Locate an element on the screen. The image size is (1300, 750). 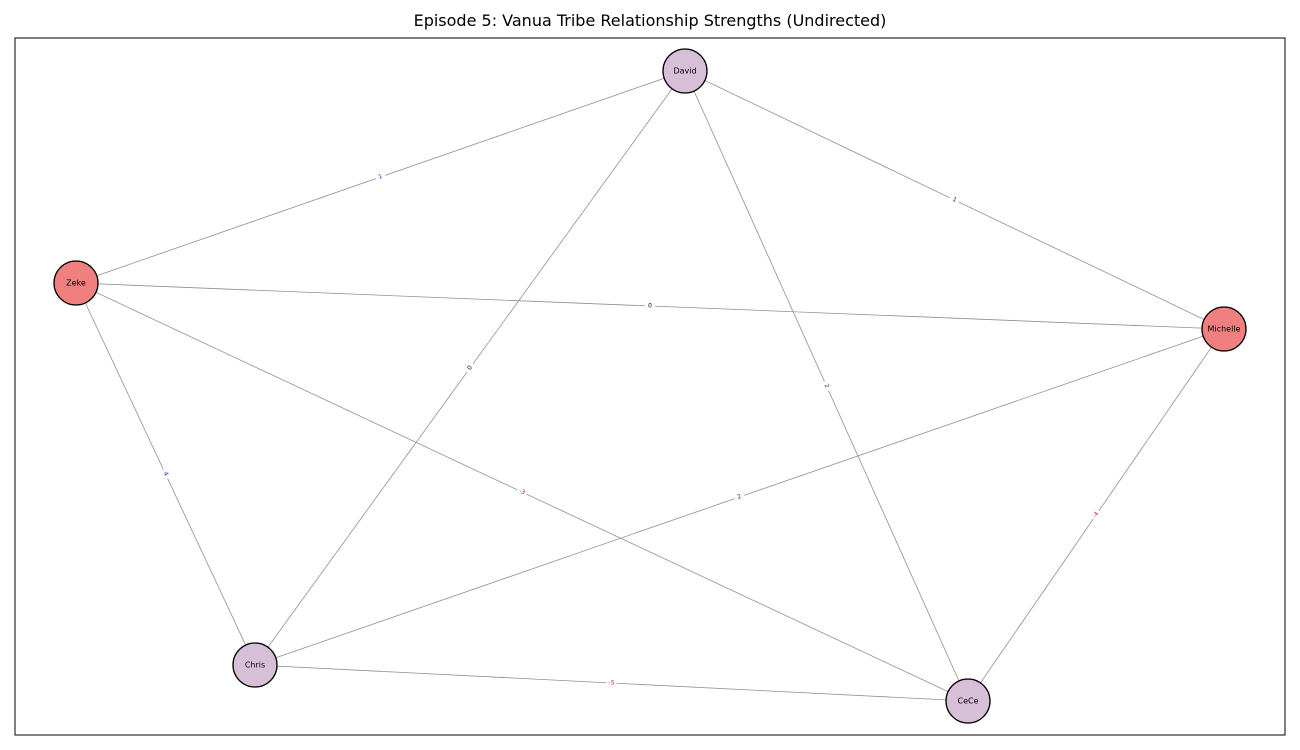
node-label-zeke: Zeke is located at coordinates (76, 283).